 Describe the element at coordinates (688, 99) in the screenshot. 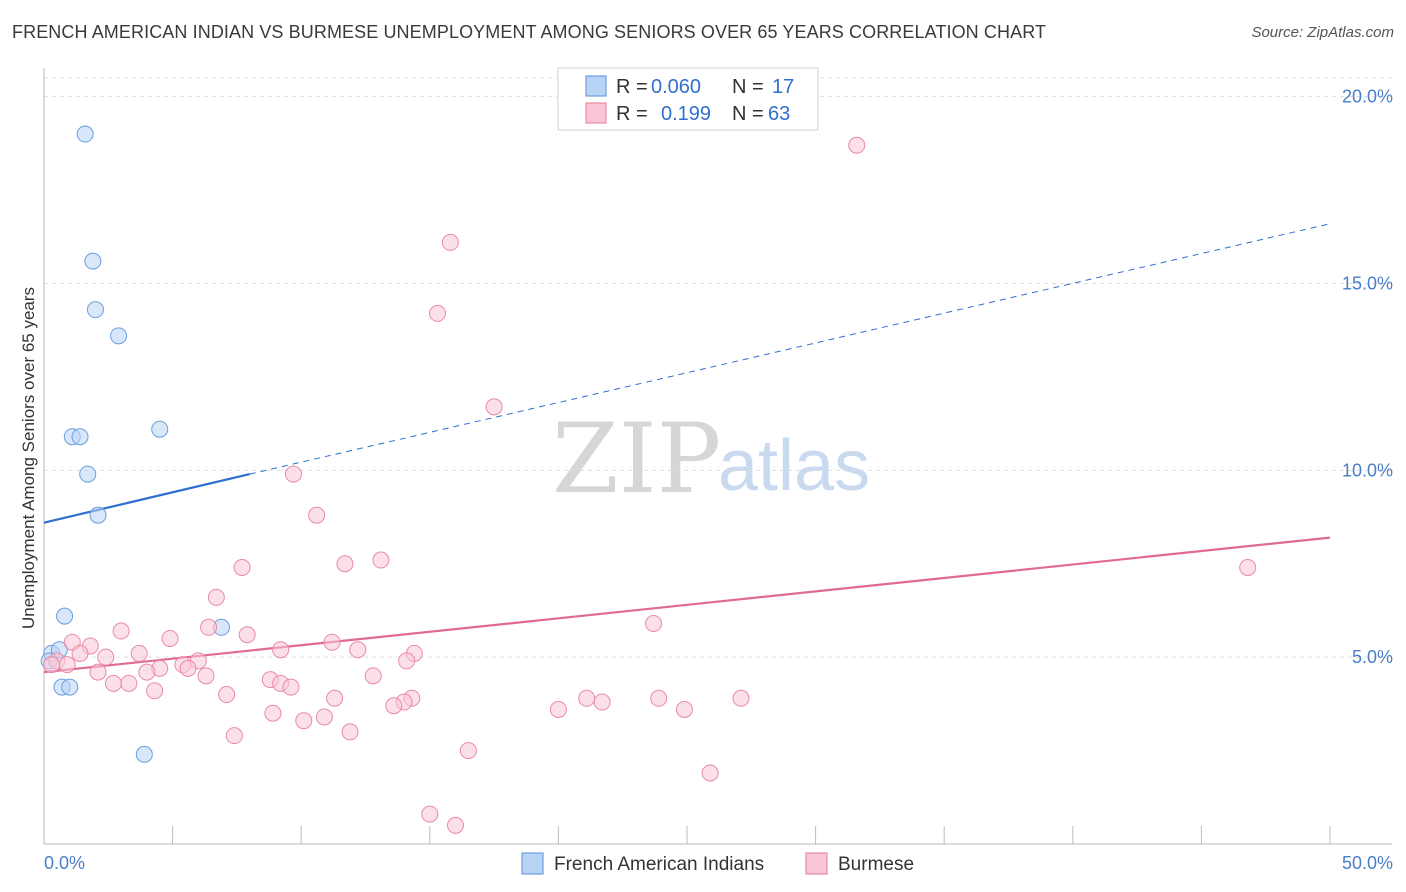

I see `correlation-legend: R = 0.060 N = 17 R = 0.199 N = 63` at that location.